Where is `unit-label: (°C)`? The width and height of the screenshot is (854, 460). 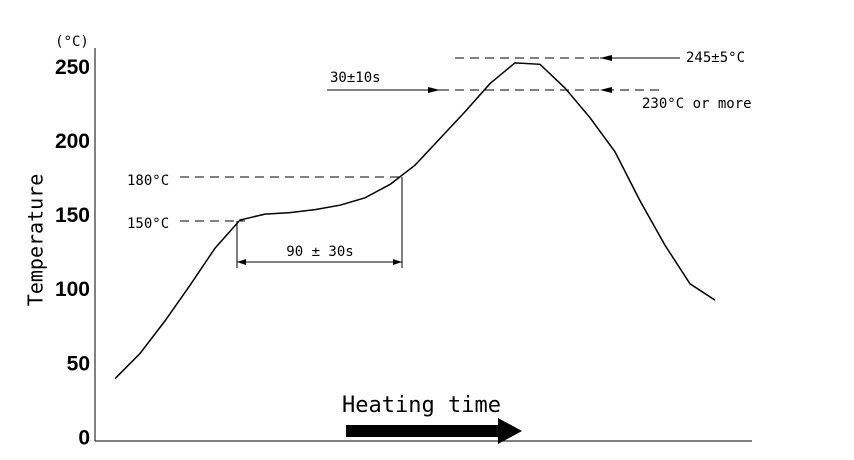
unit-label: (°C) is located at coordinates (72, 42).